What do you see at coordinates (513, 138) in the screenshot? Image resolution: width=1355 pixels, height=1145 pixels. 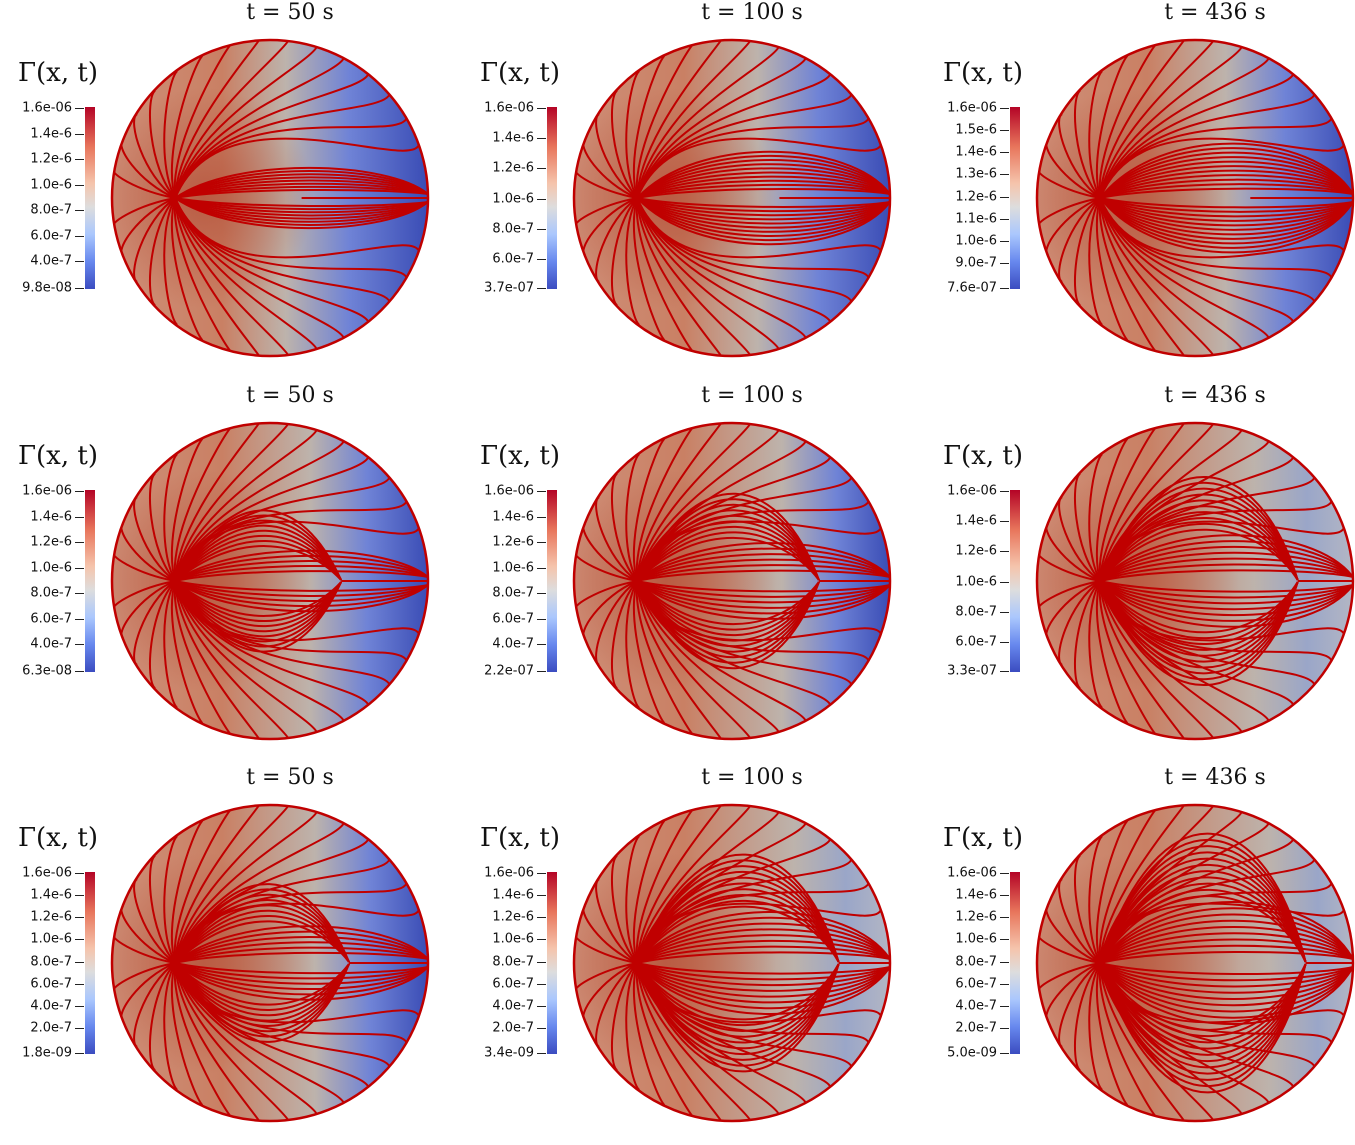 I see `colorbar-tick-label: 1.4e-6` at bounding box center [513, 138].